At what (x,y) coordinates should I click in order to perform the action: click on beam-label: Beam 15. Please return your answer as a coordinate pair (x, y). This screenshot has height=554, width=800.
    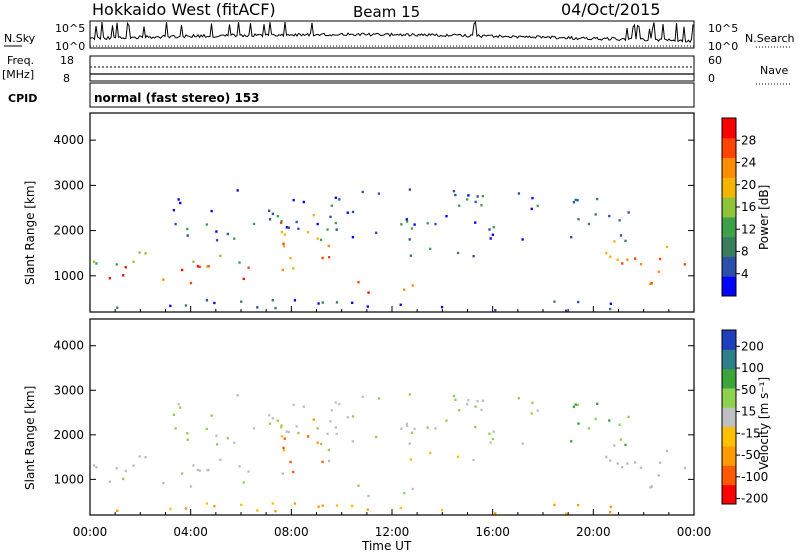
    Looking at the image, I should click on (386, 12).